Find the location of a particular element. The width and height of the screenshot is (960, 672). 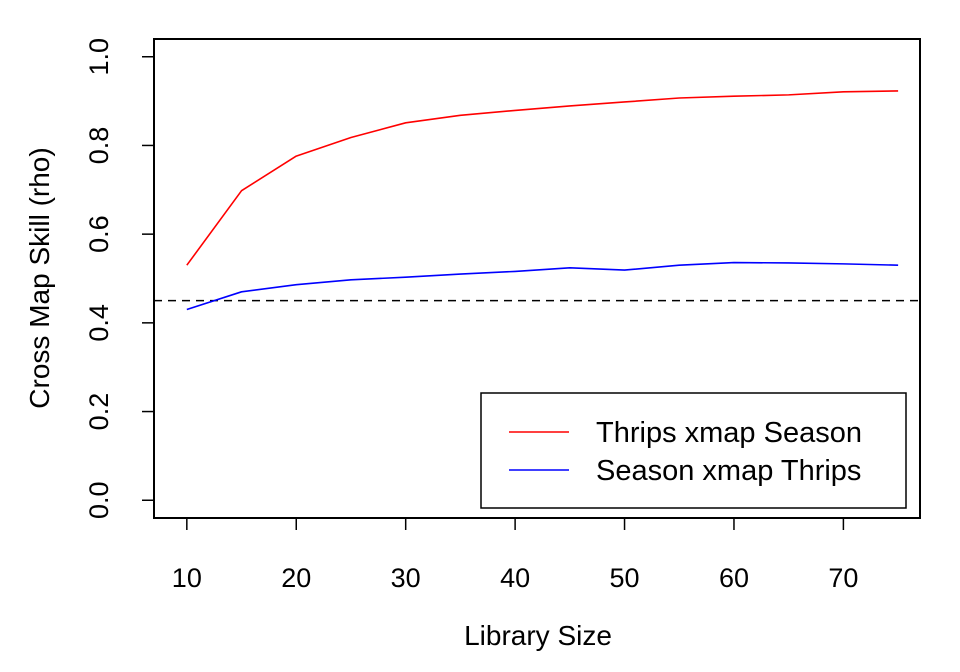

x-axis-title: Library Size is located at coordinates (538, 635).